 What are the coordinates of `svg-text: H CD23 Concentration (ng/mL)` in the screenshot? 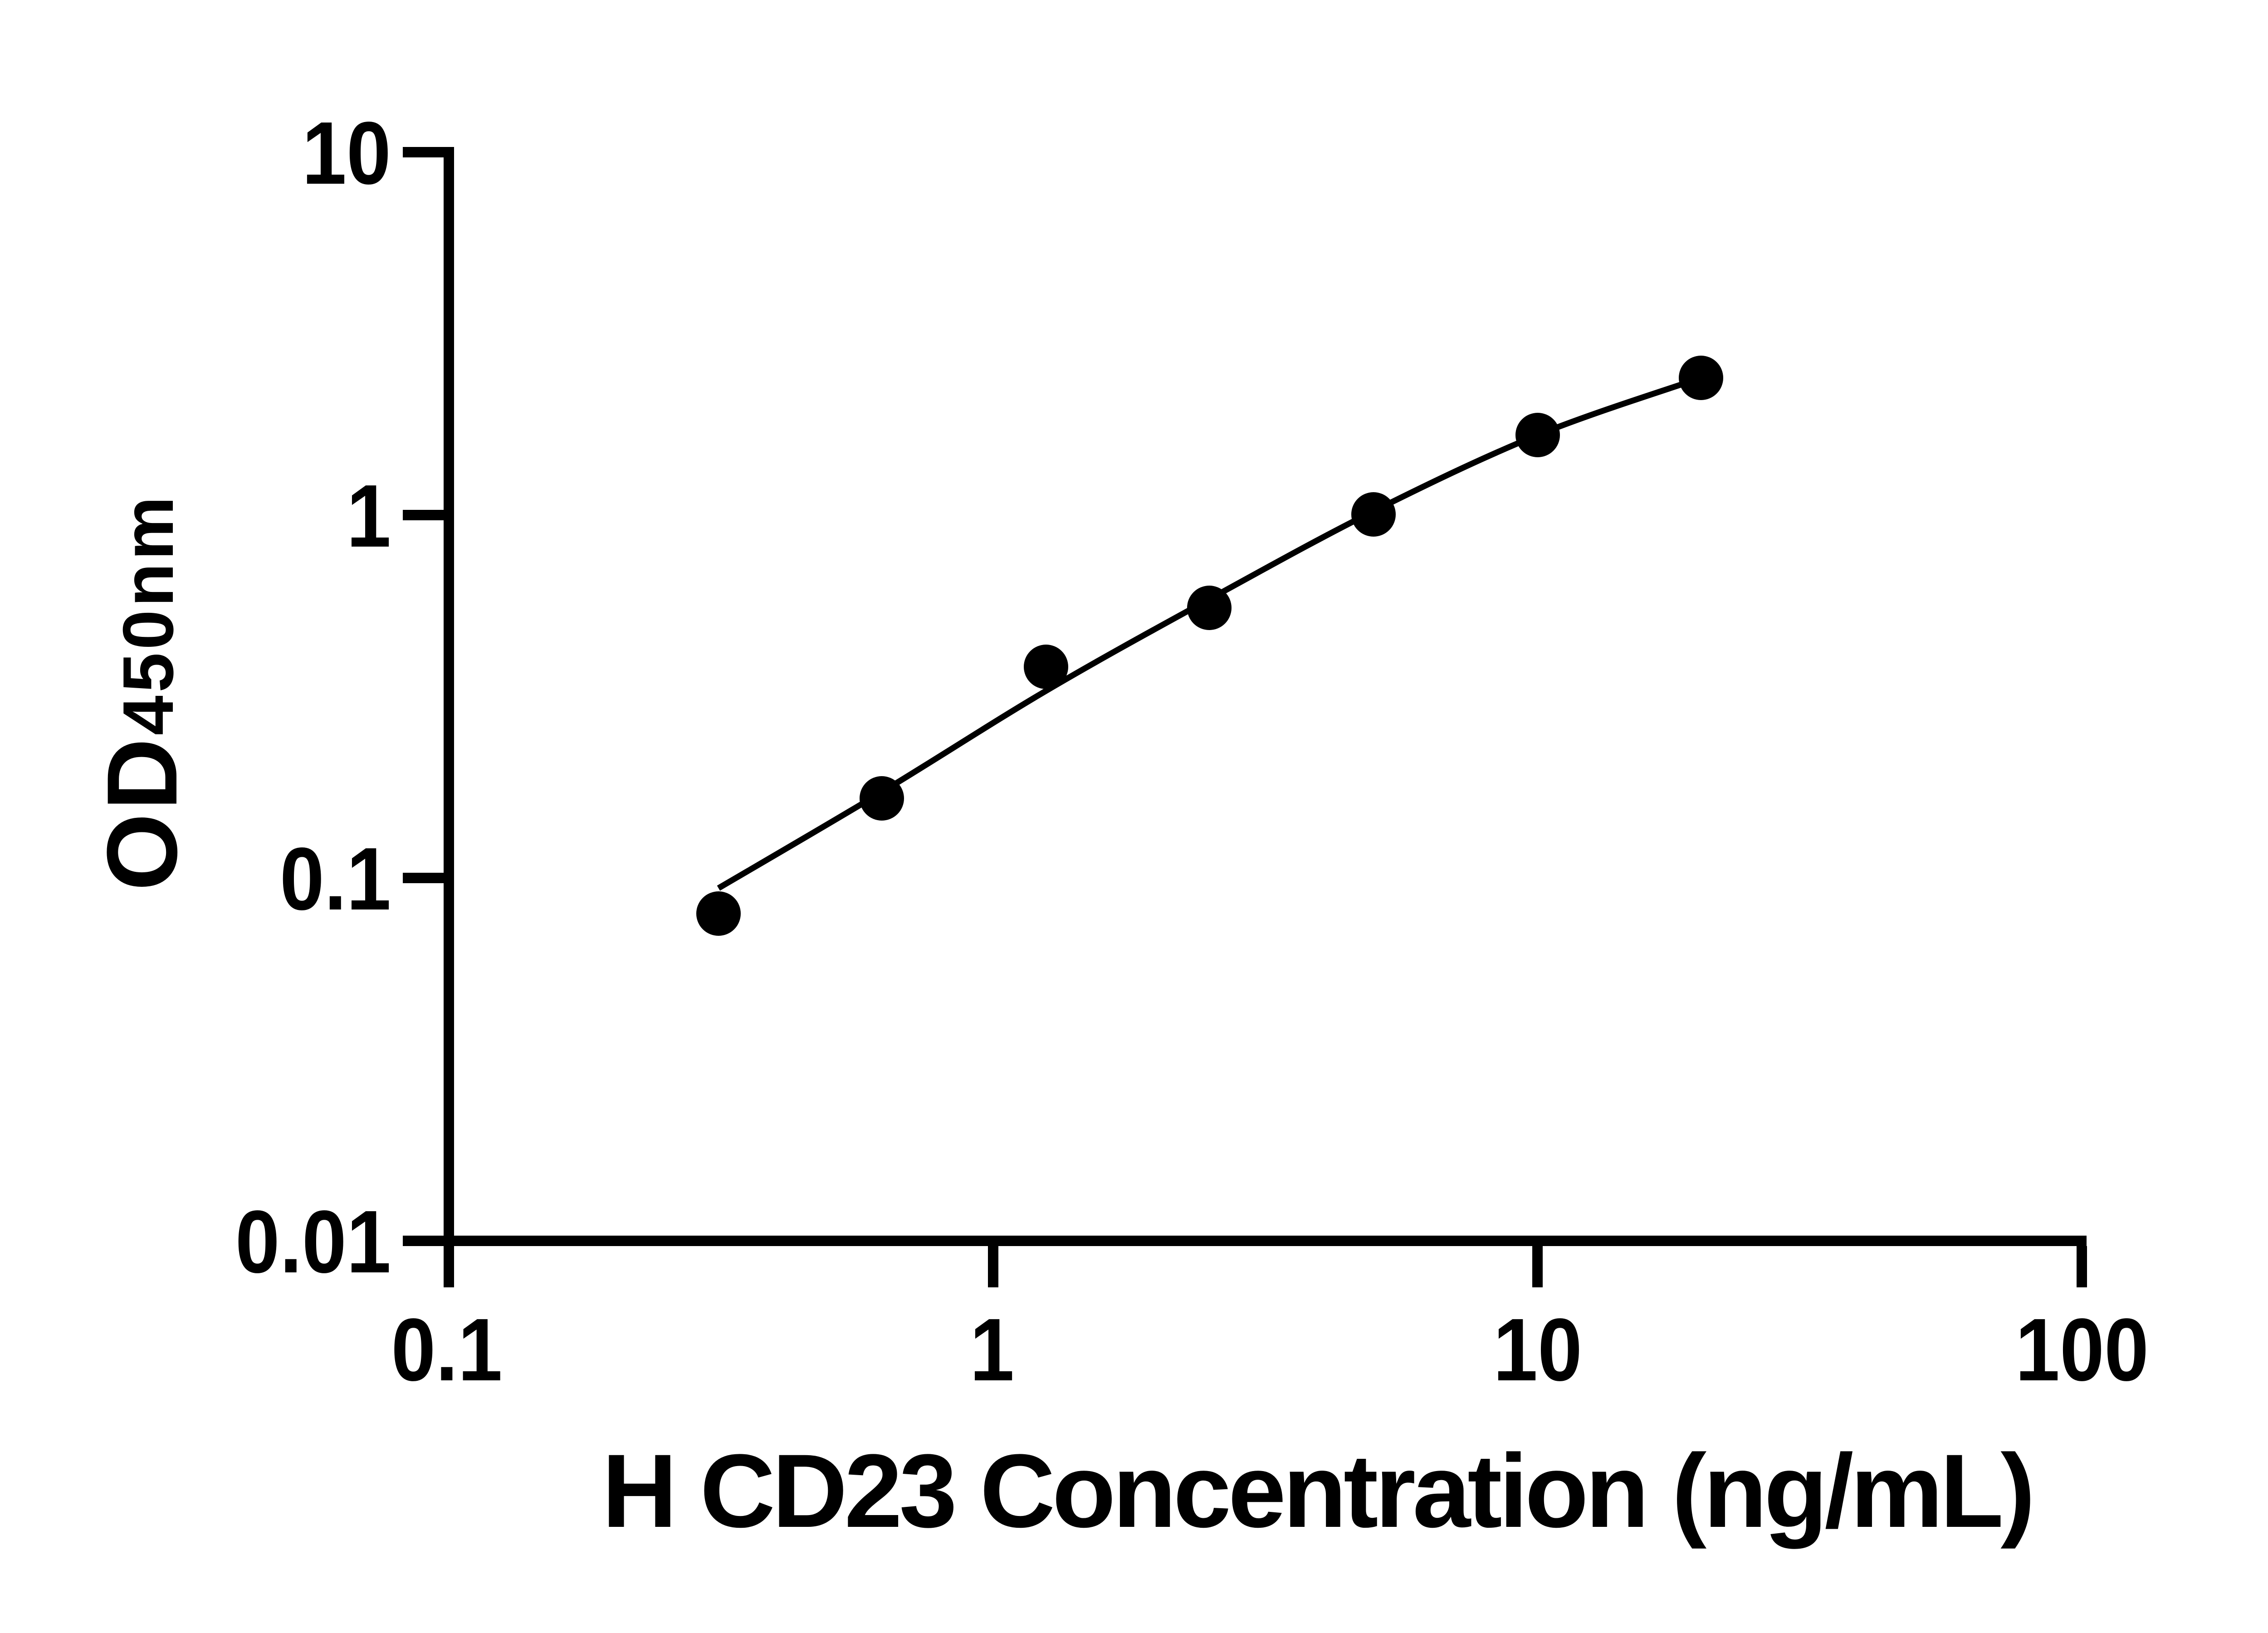 It's located at (1318, 1491).